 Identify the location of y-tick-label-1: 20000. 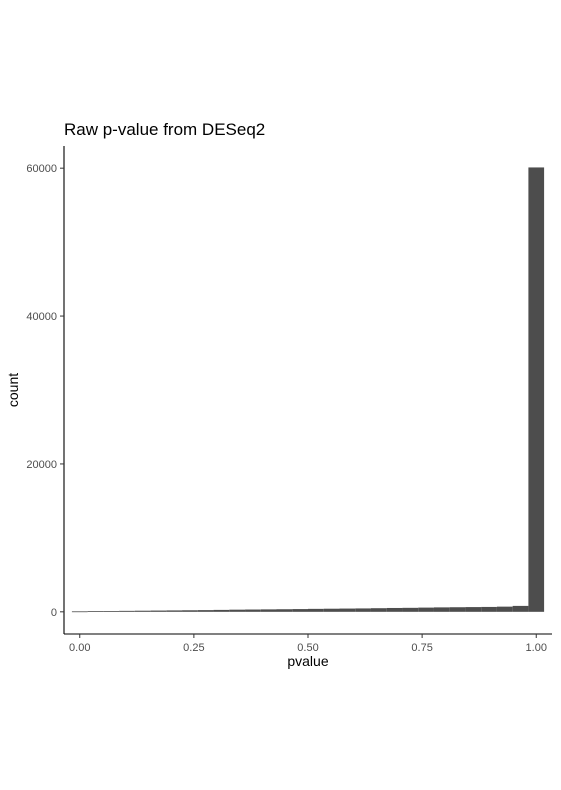
(41, 465).